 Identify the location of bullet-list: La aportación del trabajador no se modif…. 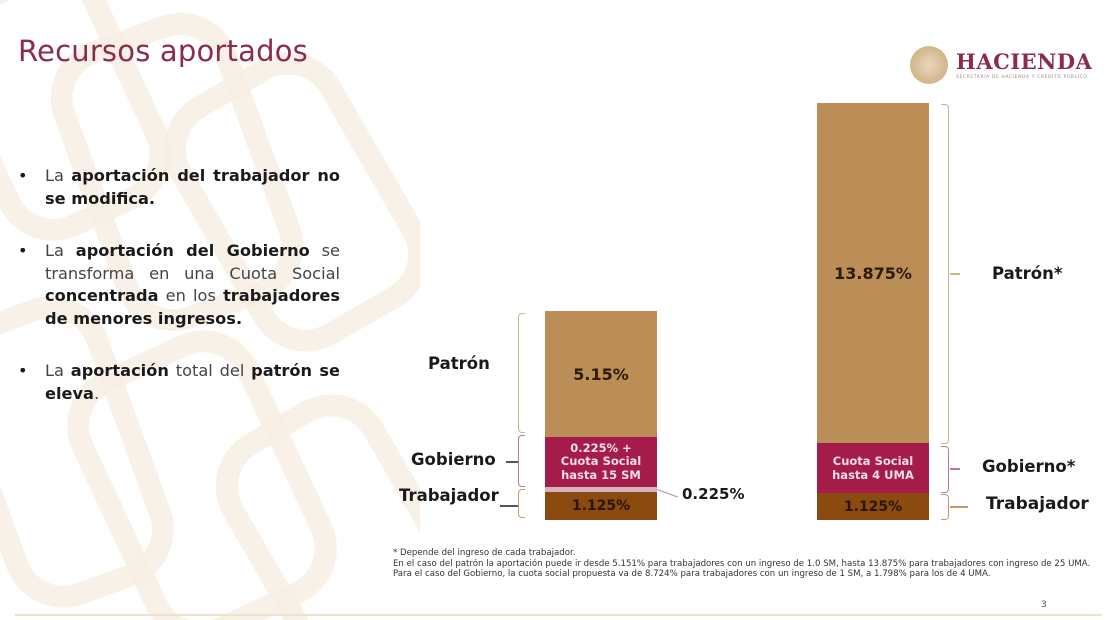
(179, 295).